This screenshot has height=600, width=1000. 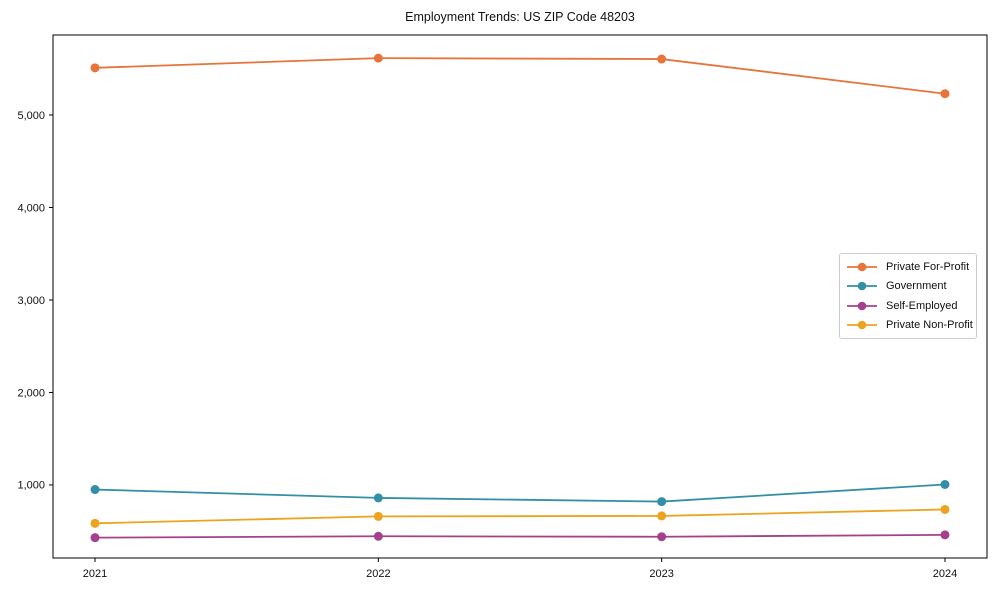 I want to click on legend-item-self-employed: Self-Employed, so click(x=908, y=306).